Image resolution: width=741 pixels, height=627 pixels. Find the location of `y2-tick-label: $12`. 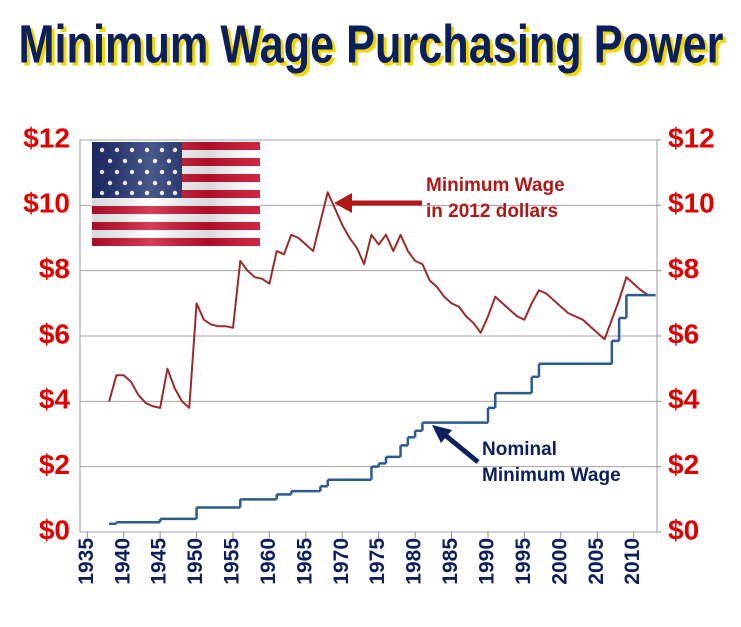

y2-tick-label: $12 is located at coordinates (691, 137).